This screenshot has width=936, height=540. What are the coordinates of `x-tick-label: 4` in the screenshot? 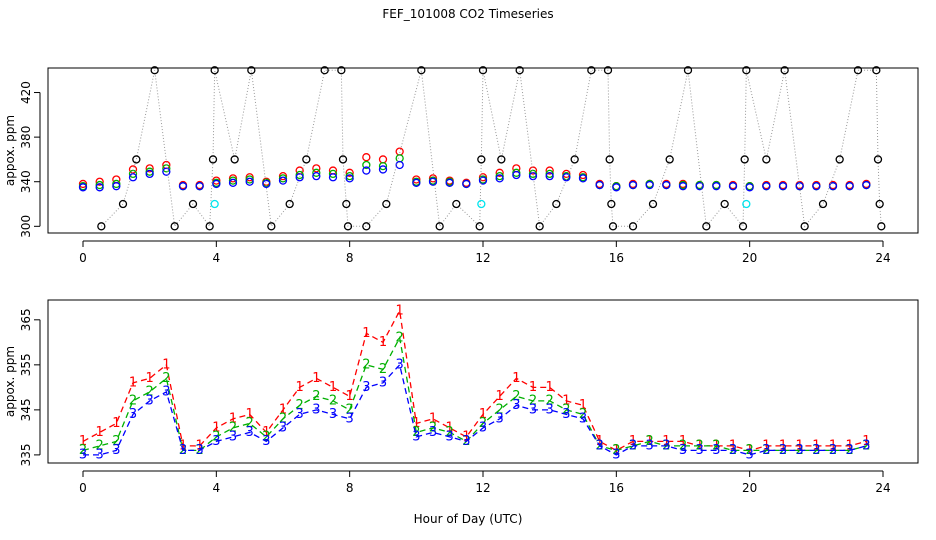 It's located at (217, 488).